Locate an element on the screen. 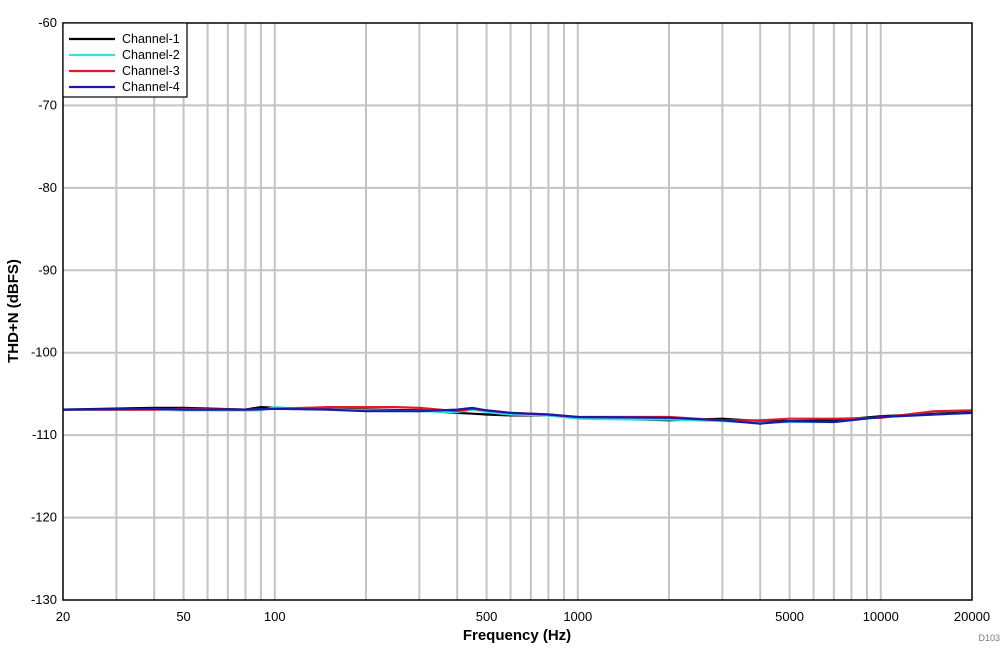 This screenshot has height=652, width=1008. x-tick-label: 100 is located at coordinates (275, 616).